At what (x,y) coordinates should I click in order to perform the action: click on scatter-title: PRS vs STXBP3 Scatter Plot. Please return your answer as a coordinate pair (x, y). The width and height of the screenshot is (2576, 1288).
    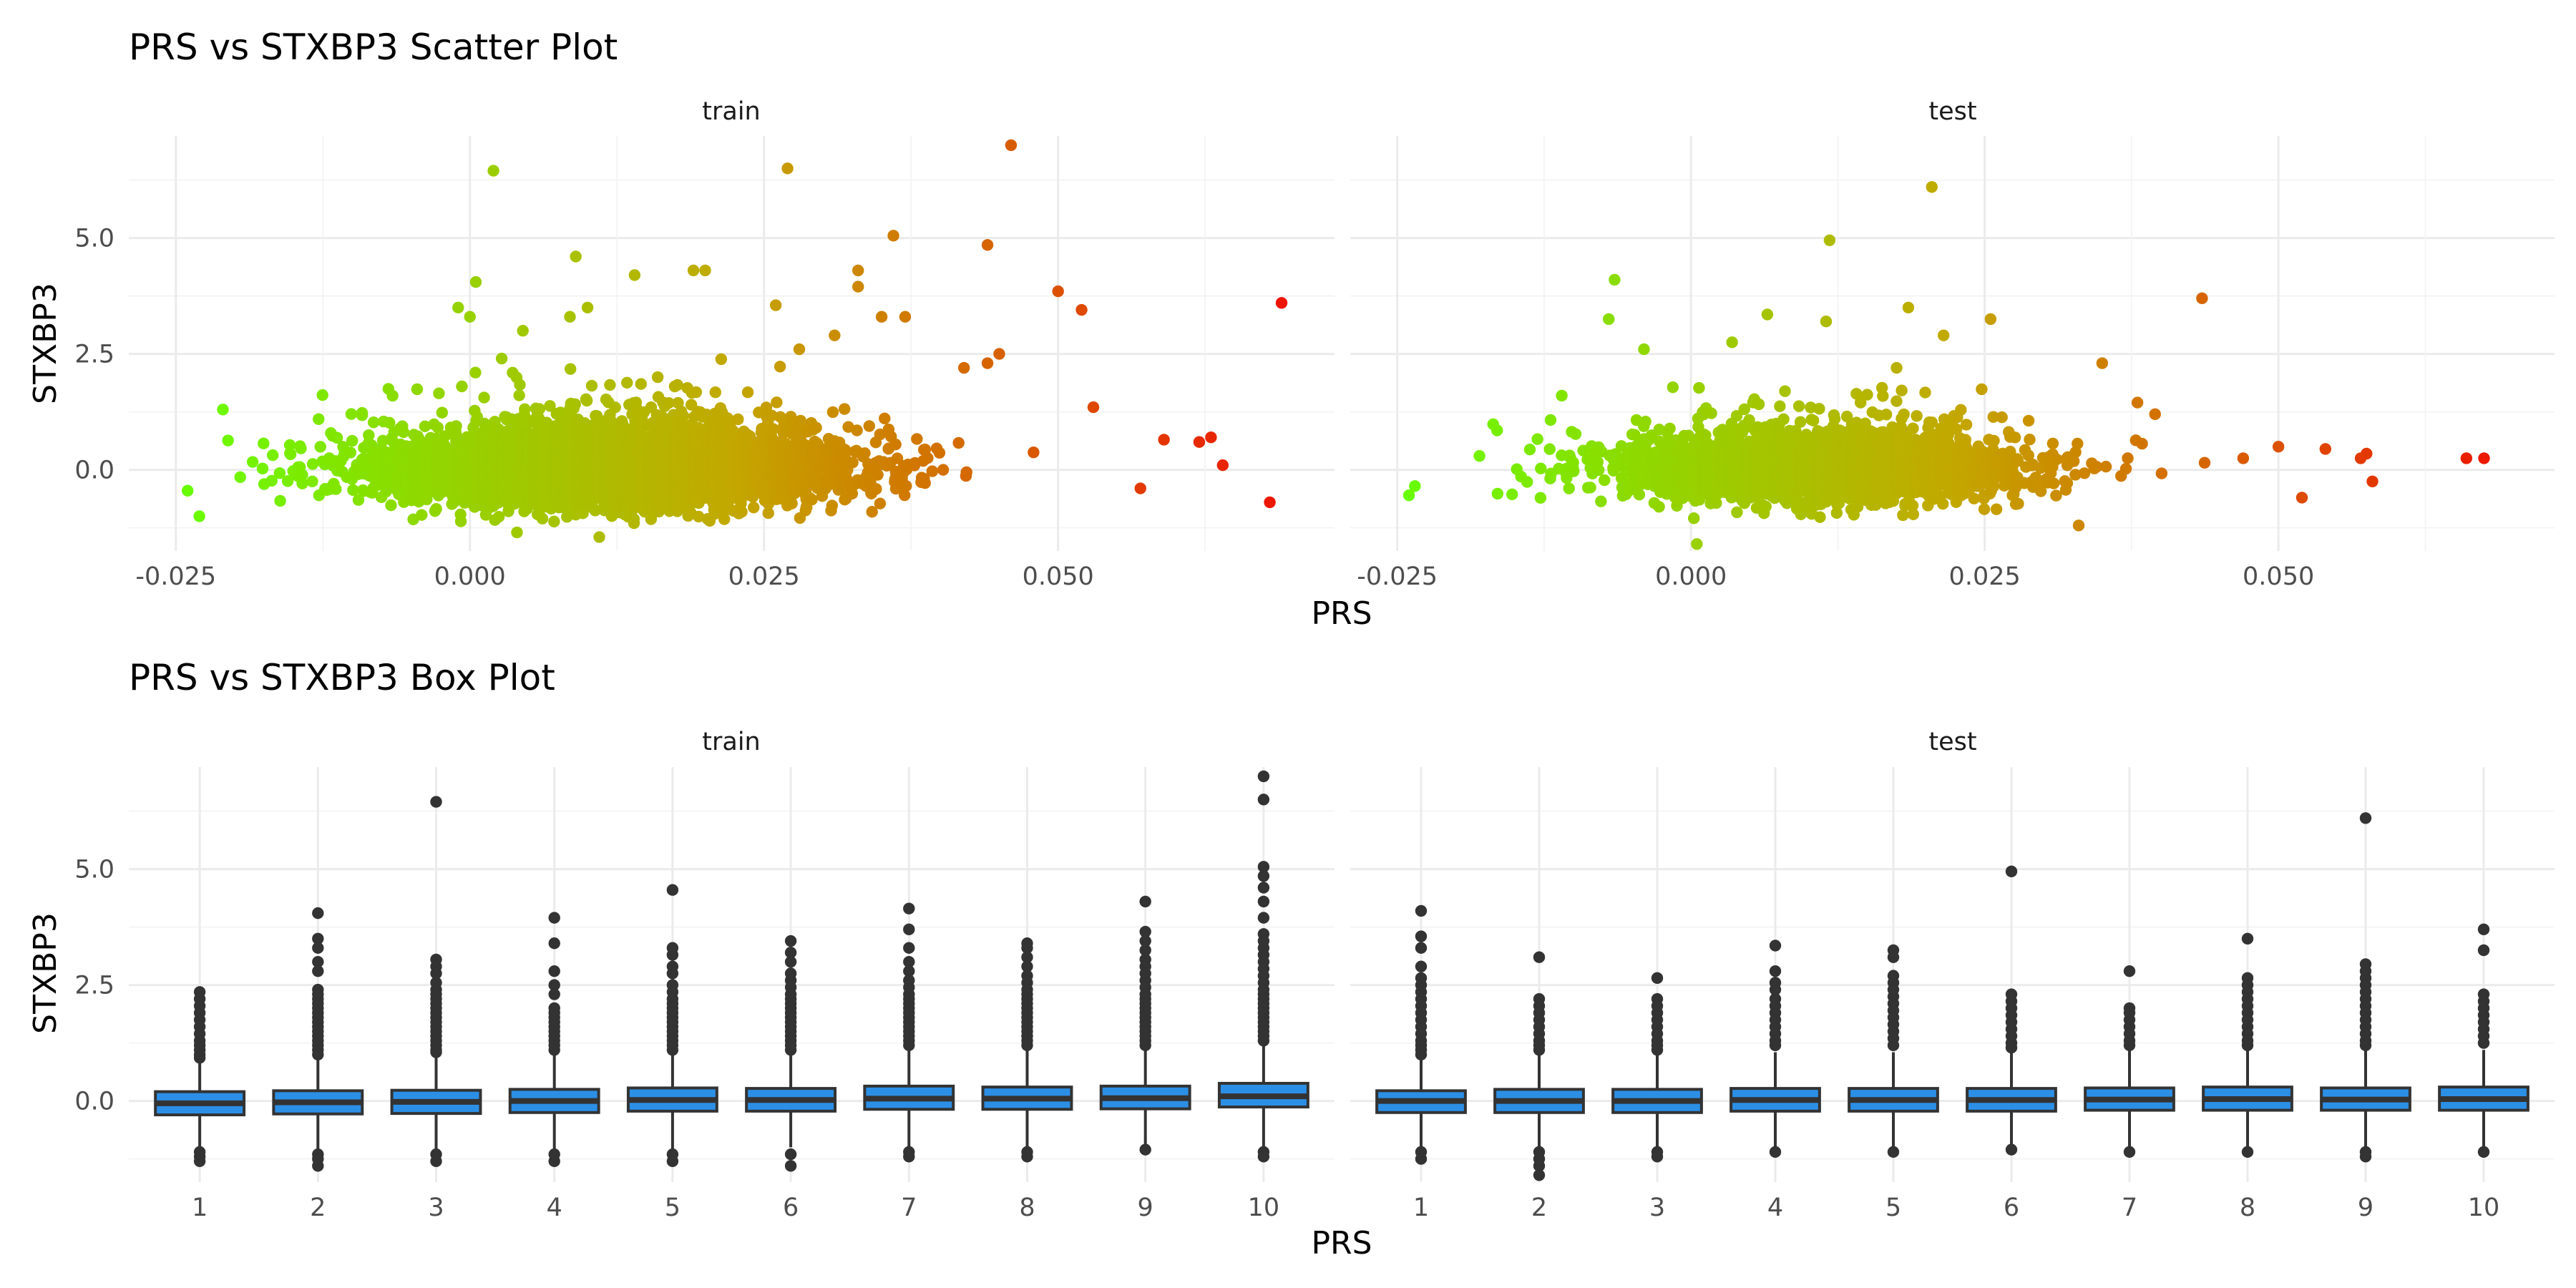
    Looking at the image, I should click on (373, 47).